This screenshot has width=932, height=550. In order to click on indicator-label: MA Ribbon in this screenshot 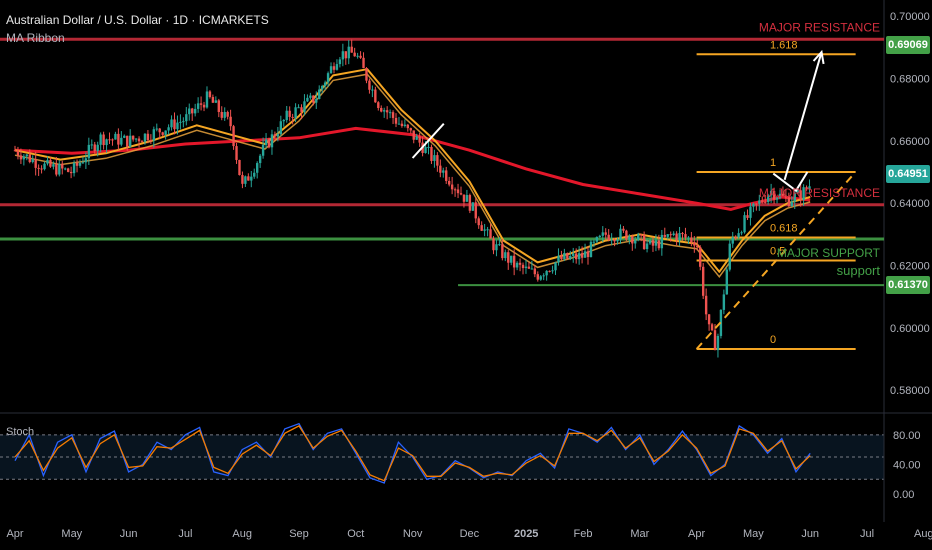, I will do `click(35, 38)`.